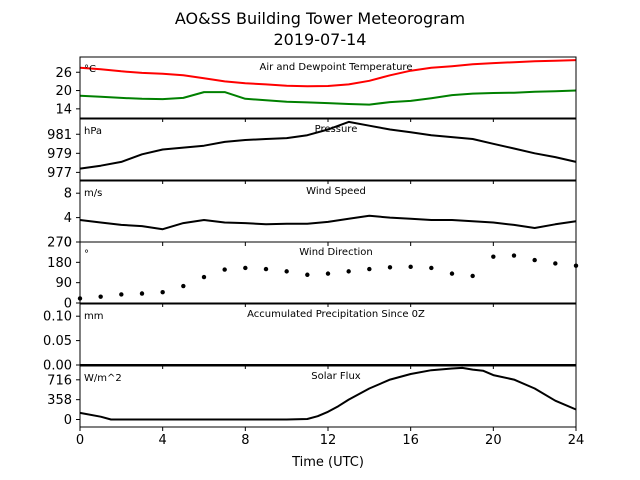 This screenshot has width=640, height=480. I want to click on y-tick-label: 90, so click(63, 283).